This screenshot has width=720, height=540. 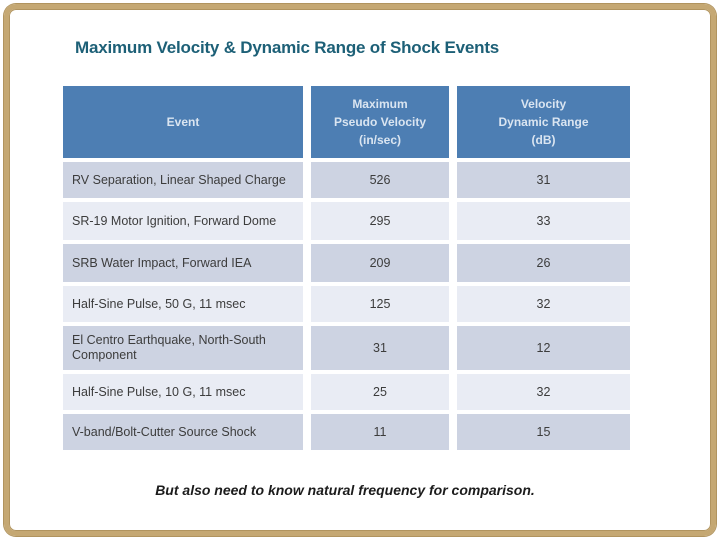 I want to click on table-cell-velocity: 11, so click(x=380, y=432).